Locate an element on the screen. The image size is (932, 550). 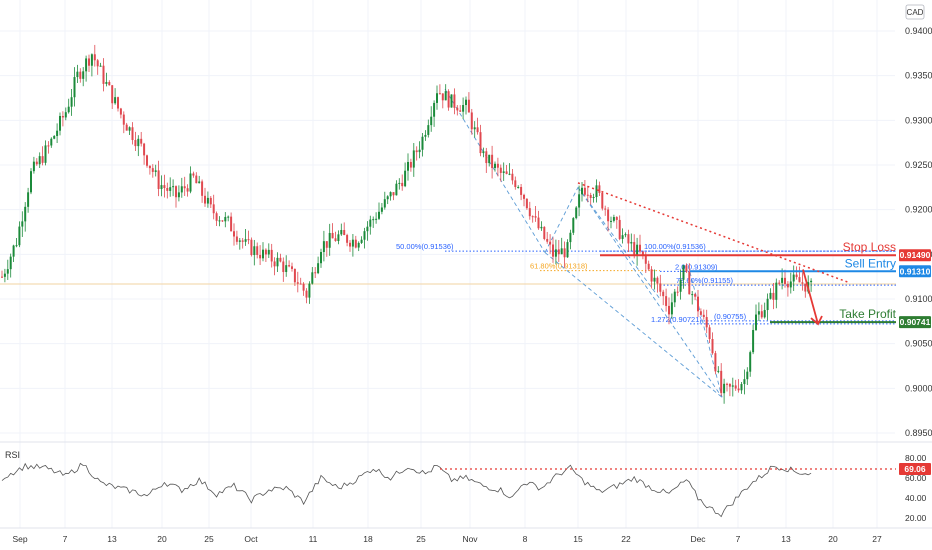
rsi-axis: 80.00 60.00 40.00 20.00 69.06 is located at coordinates (915, 488).